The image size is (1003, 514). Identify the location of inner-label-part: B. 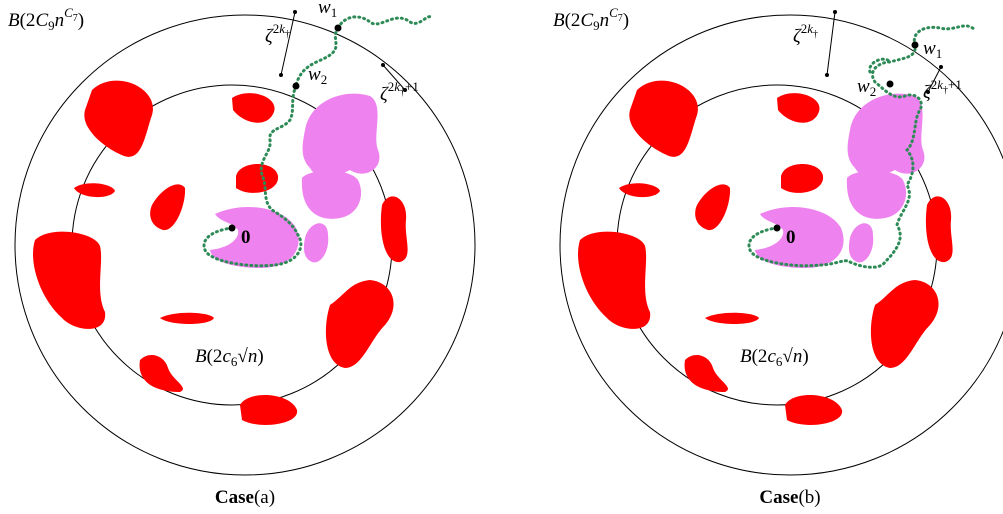
(201, 356).